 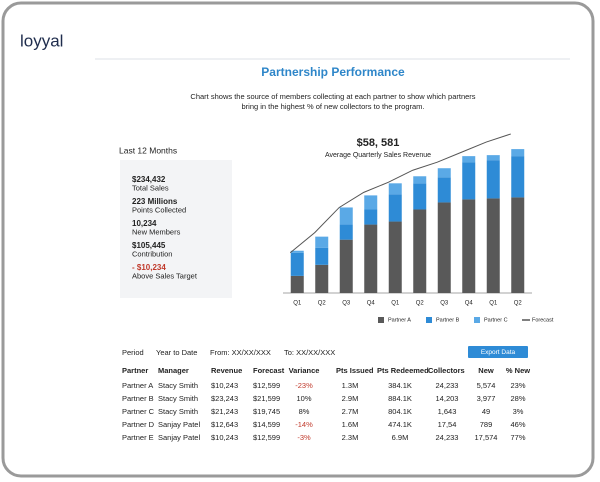 What do you see at coordinates (224, 385) in the screenshot?
I see `table-cell: $10,243` at bounding box center [224, 385].